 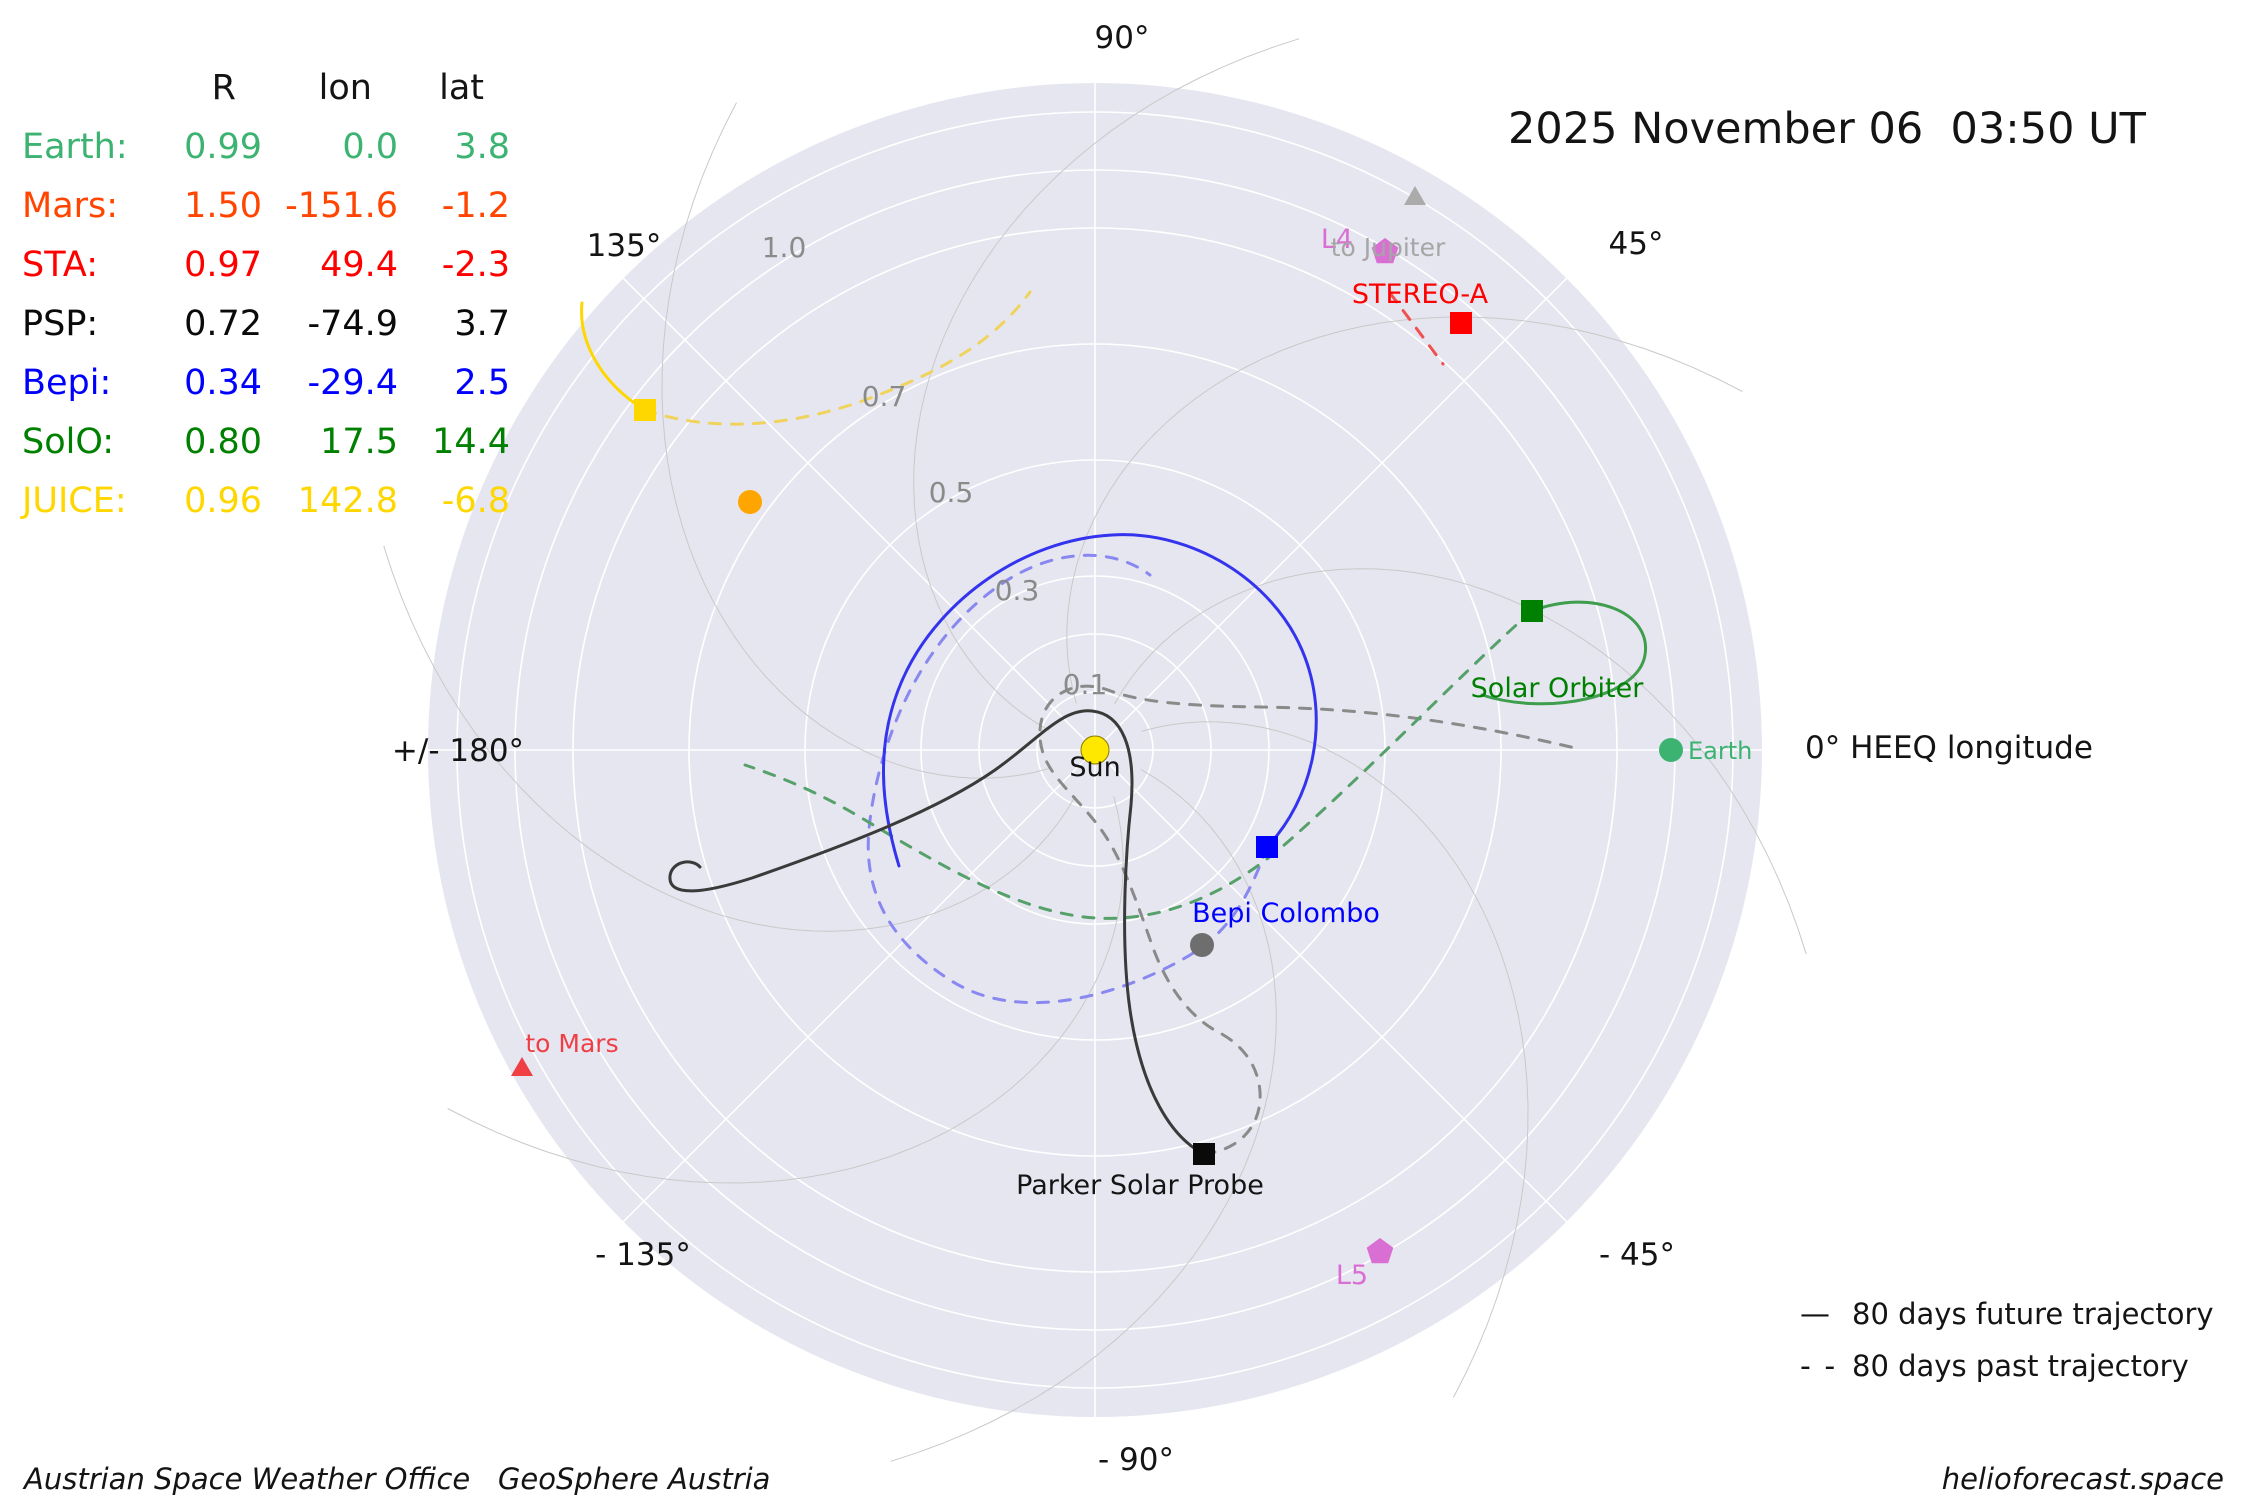 What do you see at coordinates (1385, 251) in the screenshot?
I see `l4-marker` at bounding box center [1385, 251].